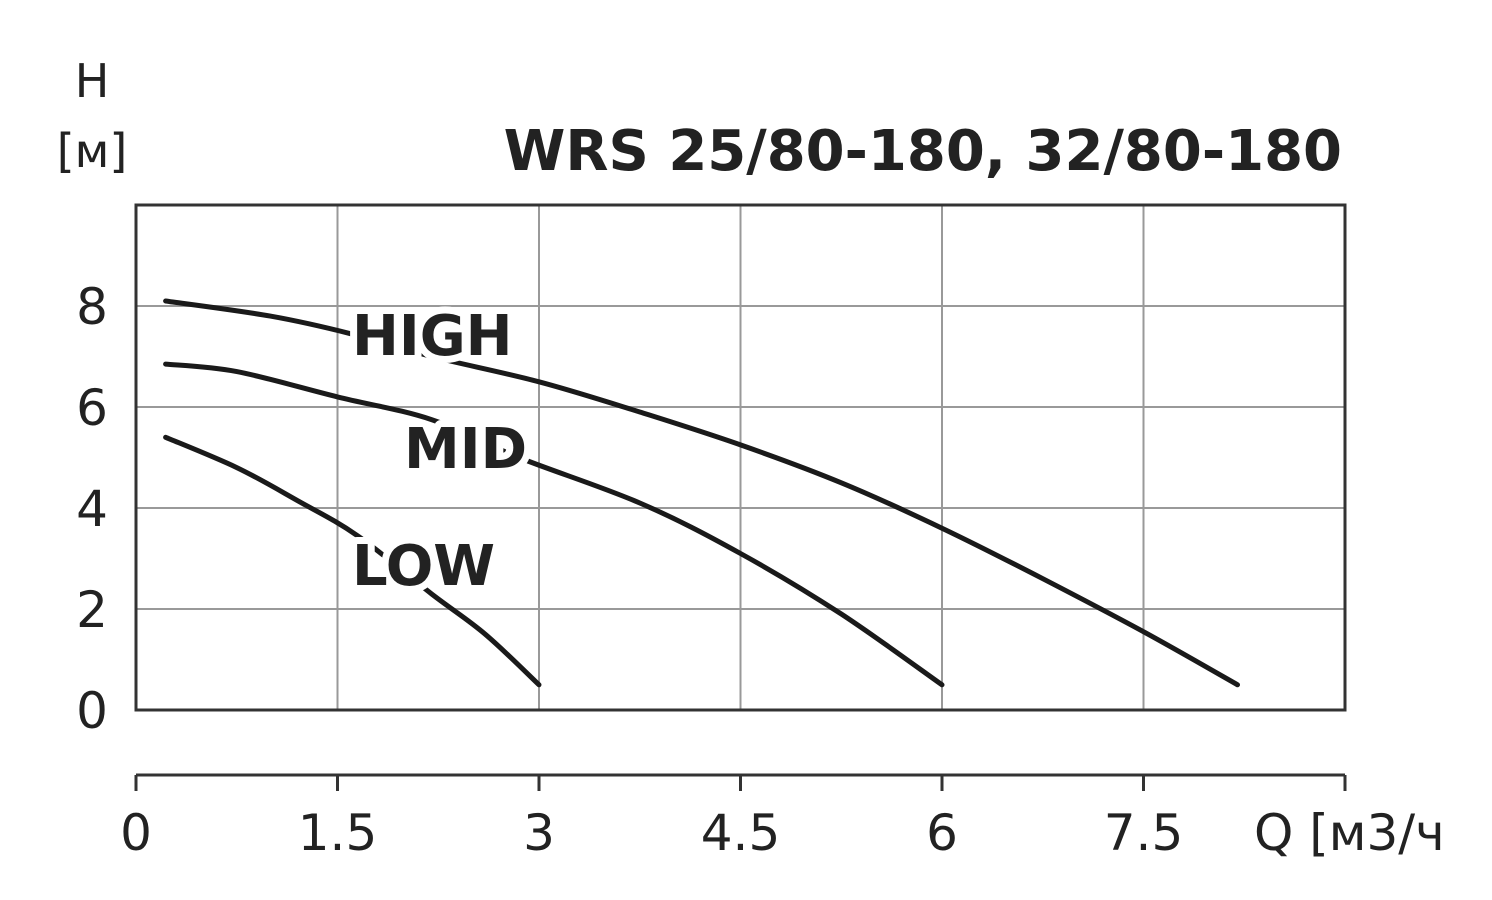  What do you see at coordinates (1144, 833) in the screenshot?
I see `x-tick-label: 7.5` at bounding box center [1144, 833].